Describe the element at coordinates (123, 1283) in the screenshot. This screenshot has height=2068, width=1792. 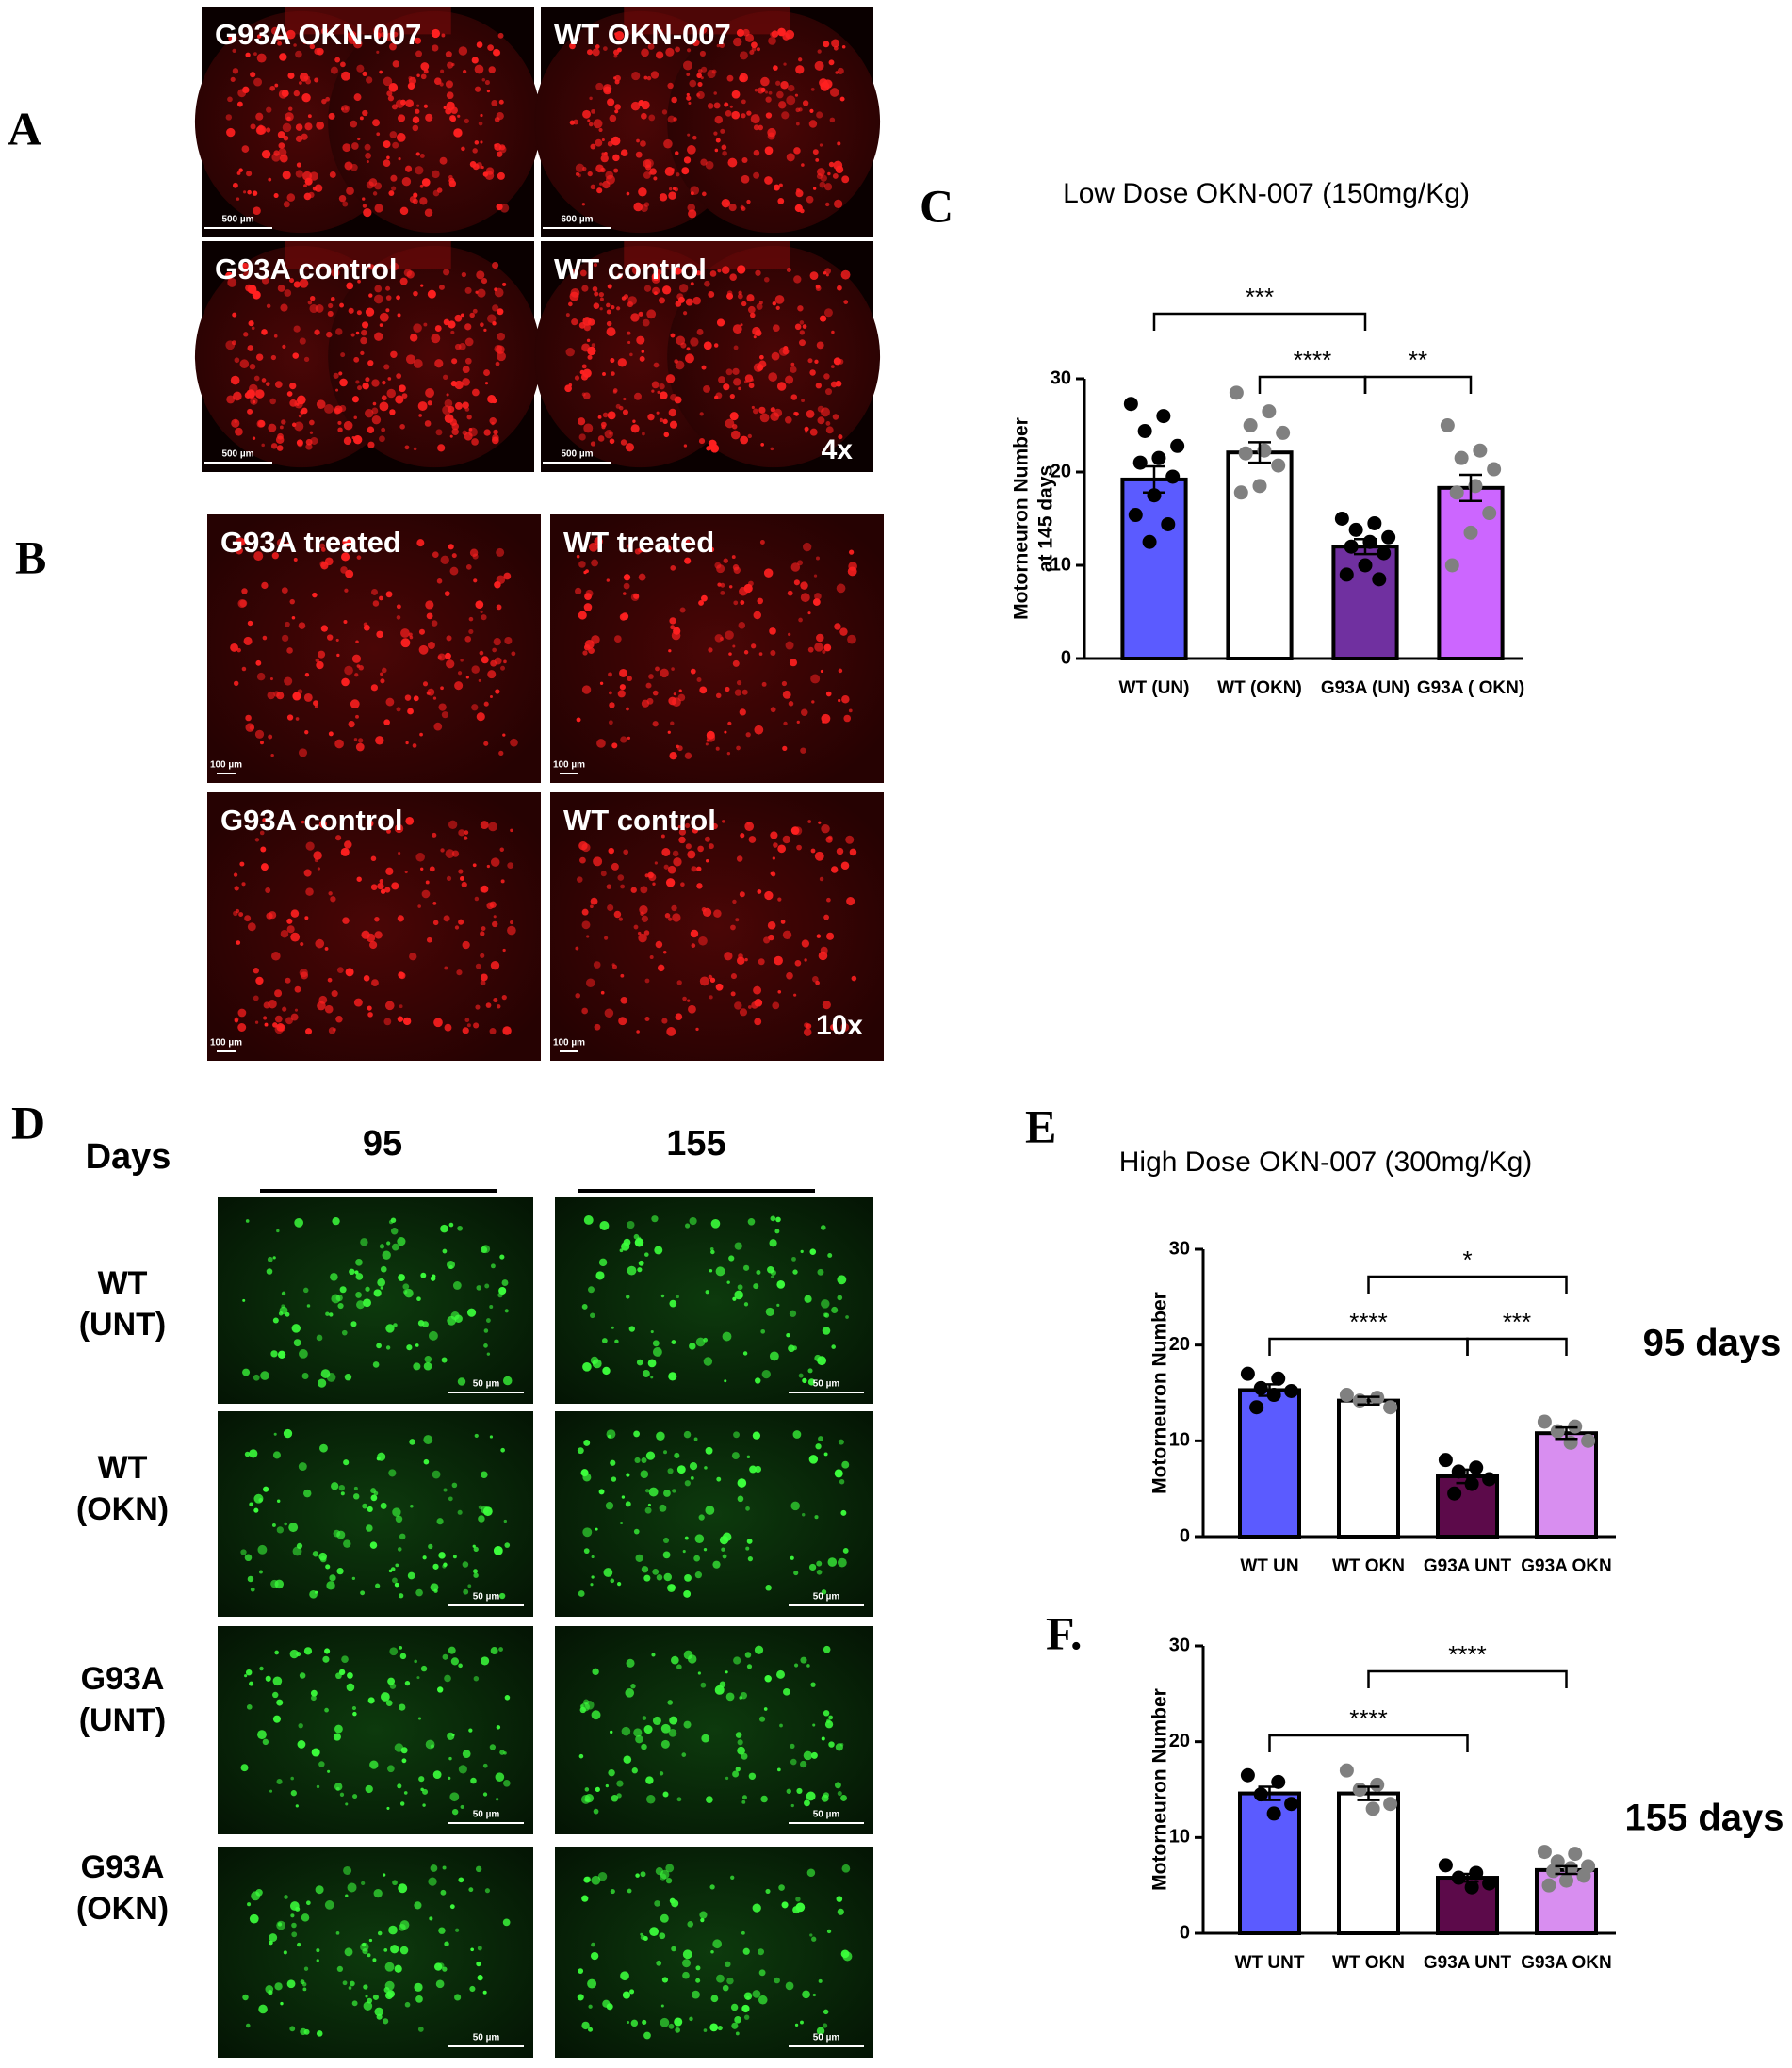
I see `row-label: WT` at that location.